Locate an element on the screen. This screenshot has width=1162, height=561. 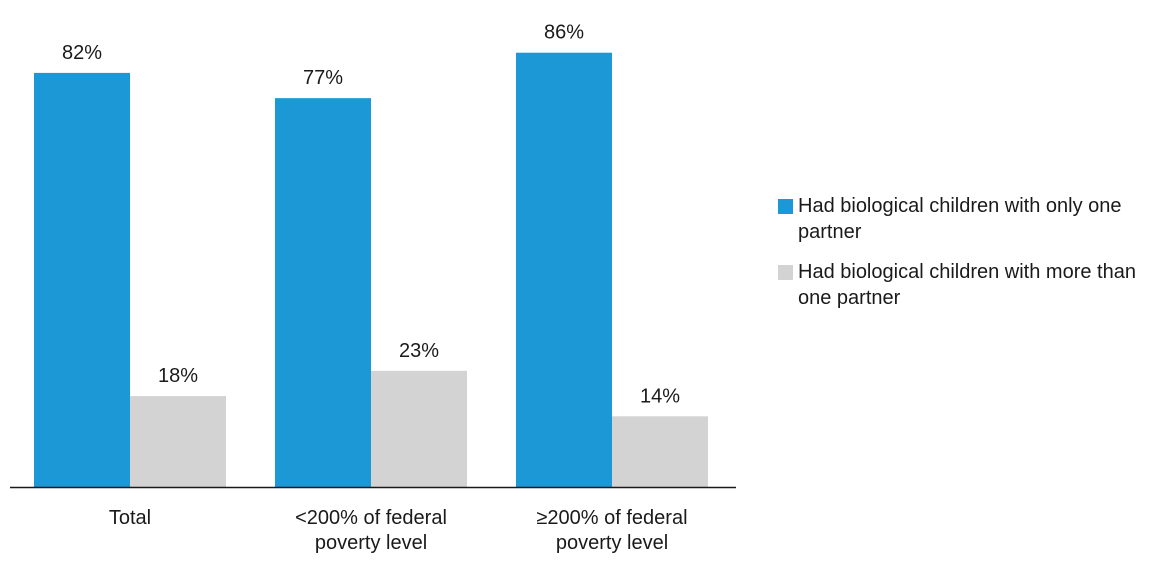
bar-below-200-one-partner is located at coordinates (323, 293).